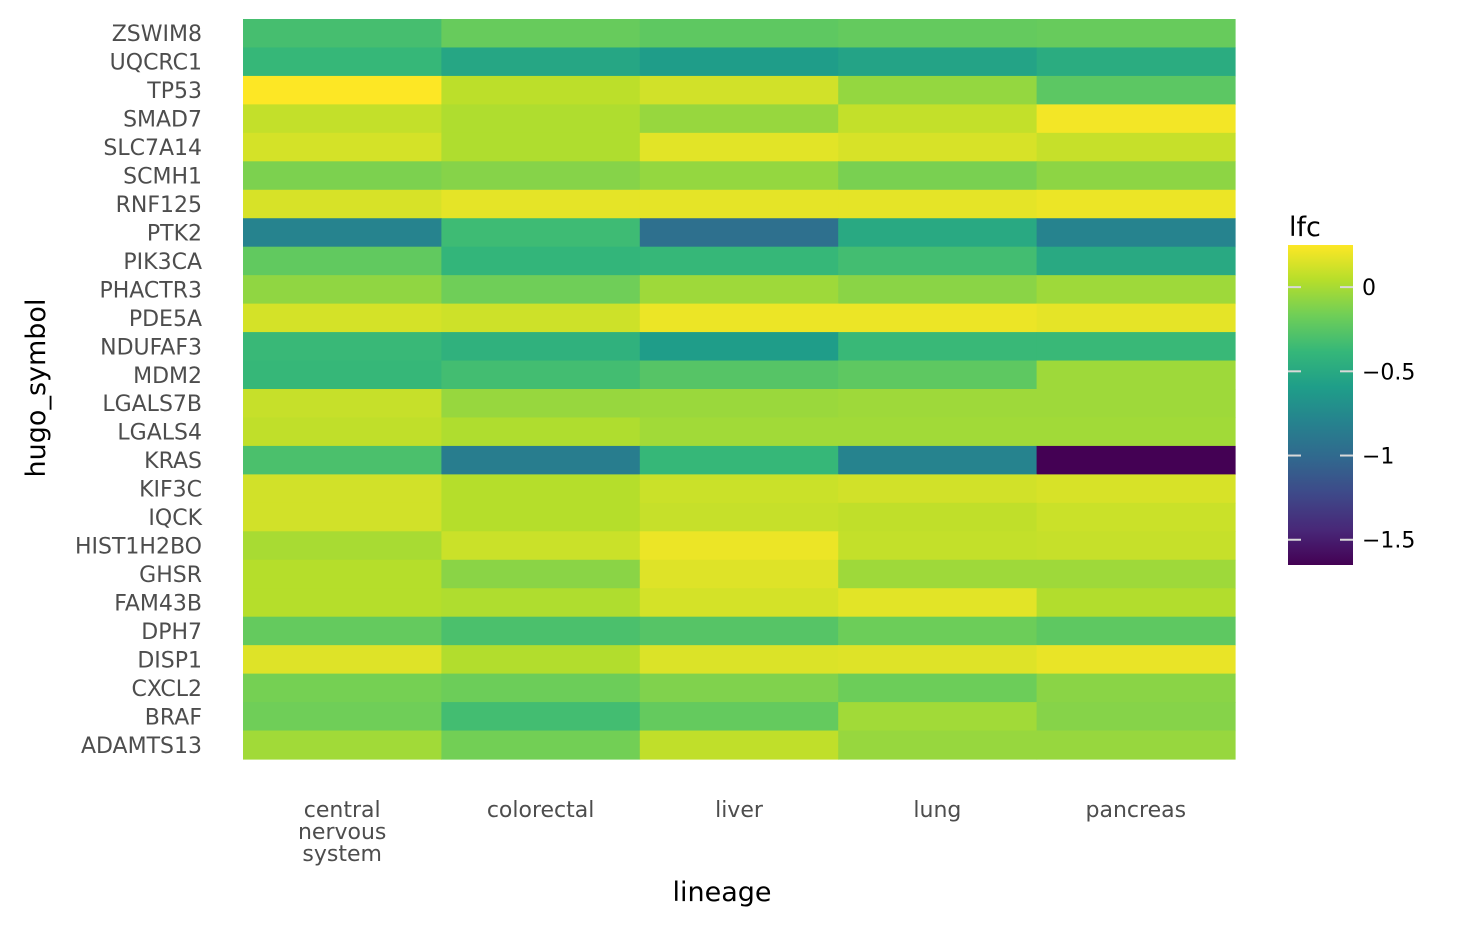 The image size is (1473, 928). I want to click on legend-title: lfc, so click(1305, 227).